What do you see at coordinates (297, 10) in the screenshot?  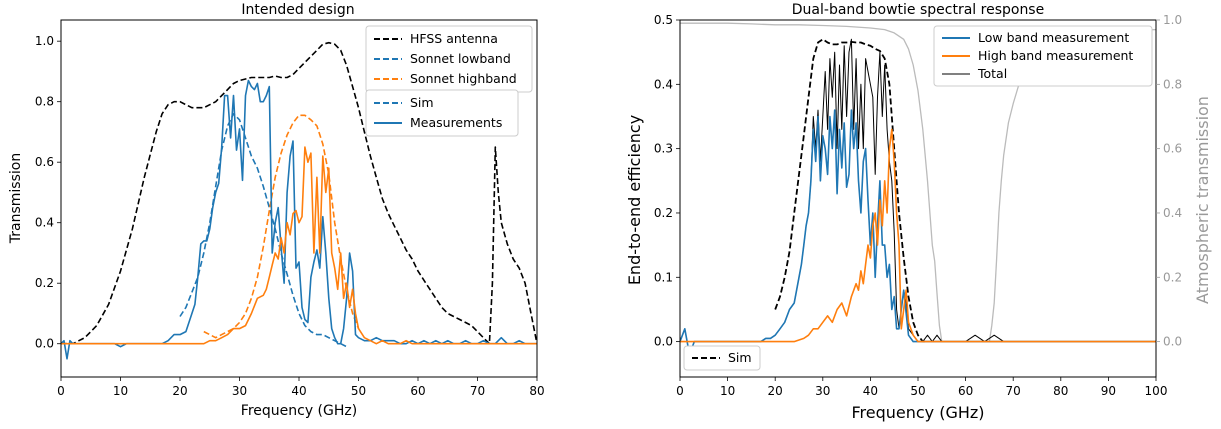 I see `chart-title: Intended design` at bounding box center [297, 10].